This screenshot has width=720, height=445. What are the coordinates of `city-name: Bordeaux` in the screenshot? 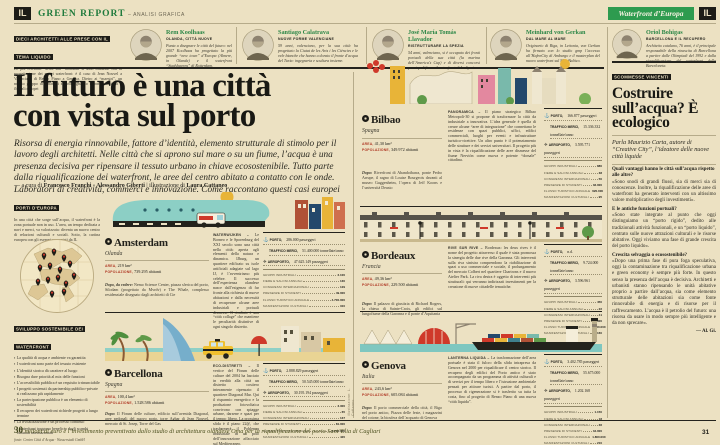 It's located at (393, 256).